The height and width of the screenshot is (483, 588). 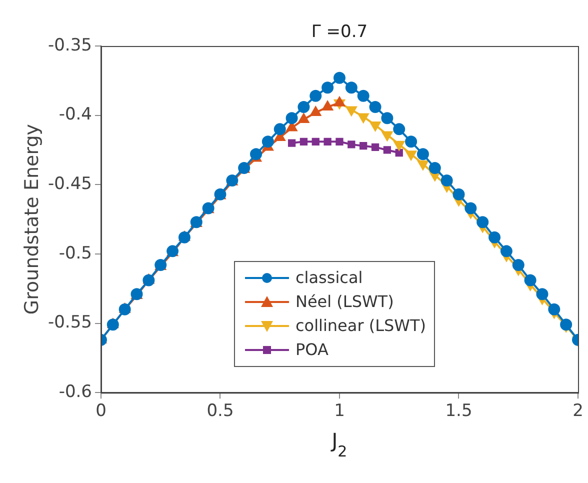 What do you see at coordinates (75, 114) in the screenshot?
I see `y-tick-label: -0.4` at bounding box center [75, 114].